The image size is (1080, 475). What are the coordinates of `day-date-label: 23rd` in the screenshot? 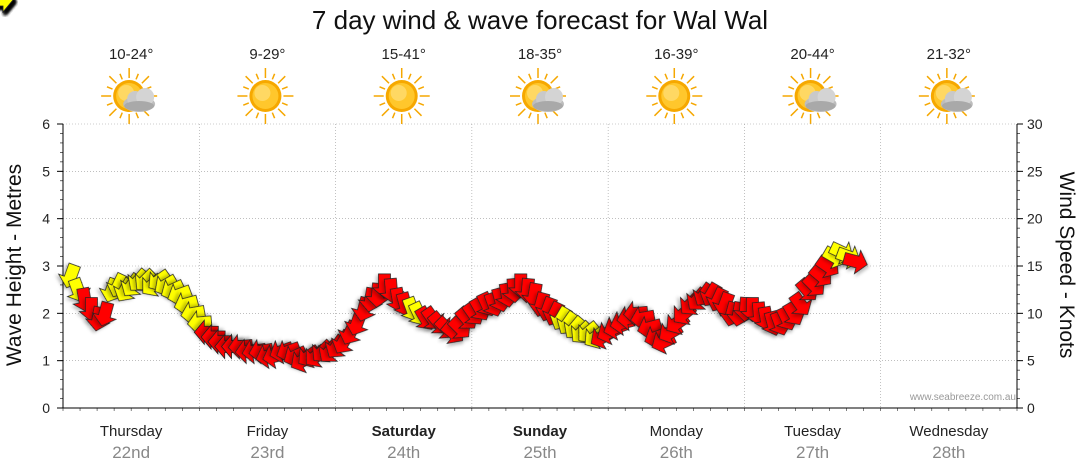 It's located at (267, 452).